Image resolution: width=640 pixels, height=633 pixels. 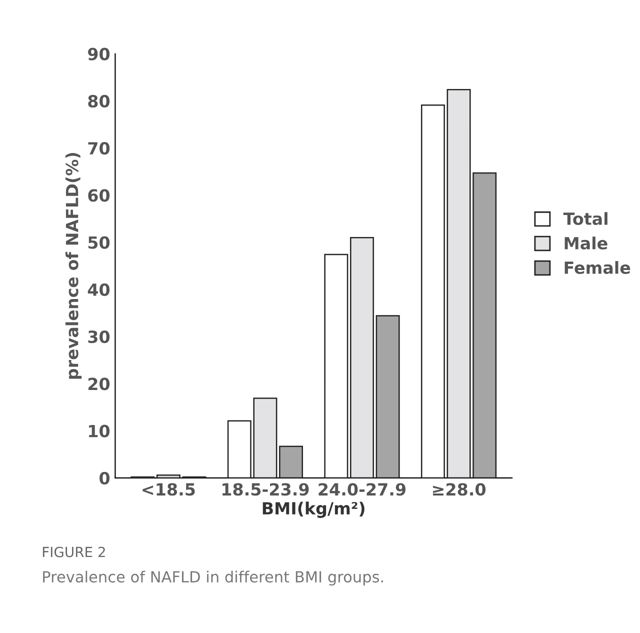 I want to click on legend-label: Female, so click(x=597, y=267).